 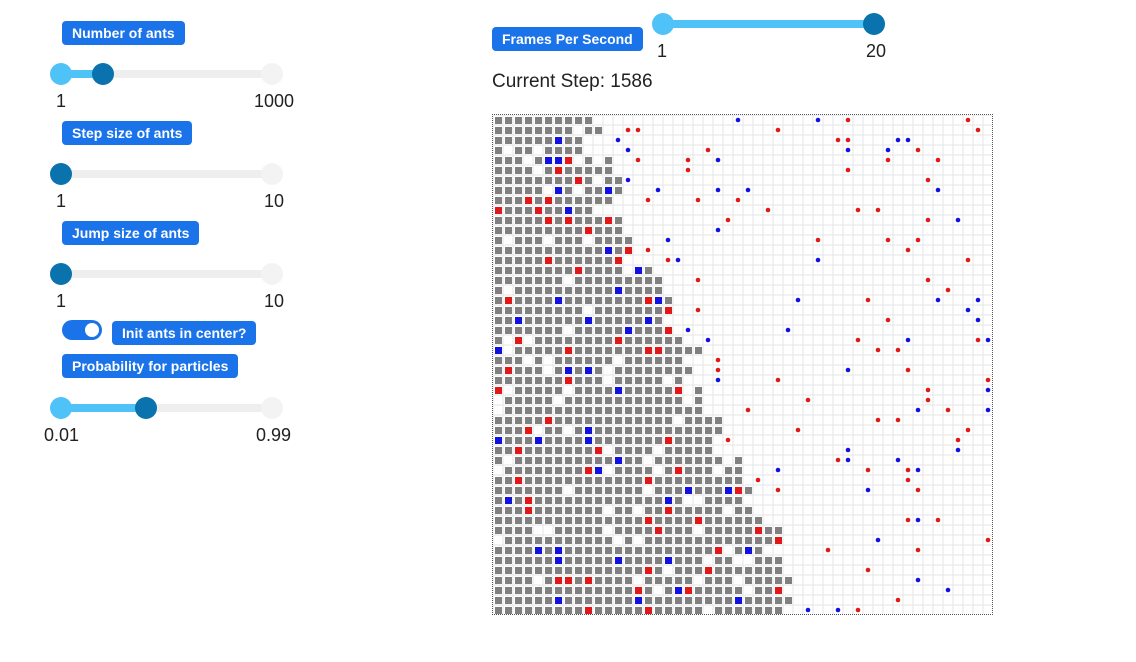 I want to click on ants-min-label: 1, so click(x=61, y=101).